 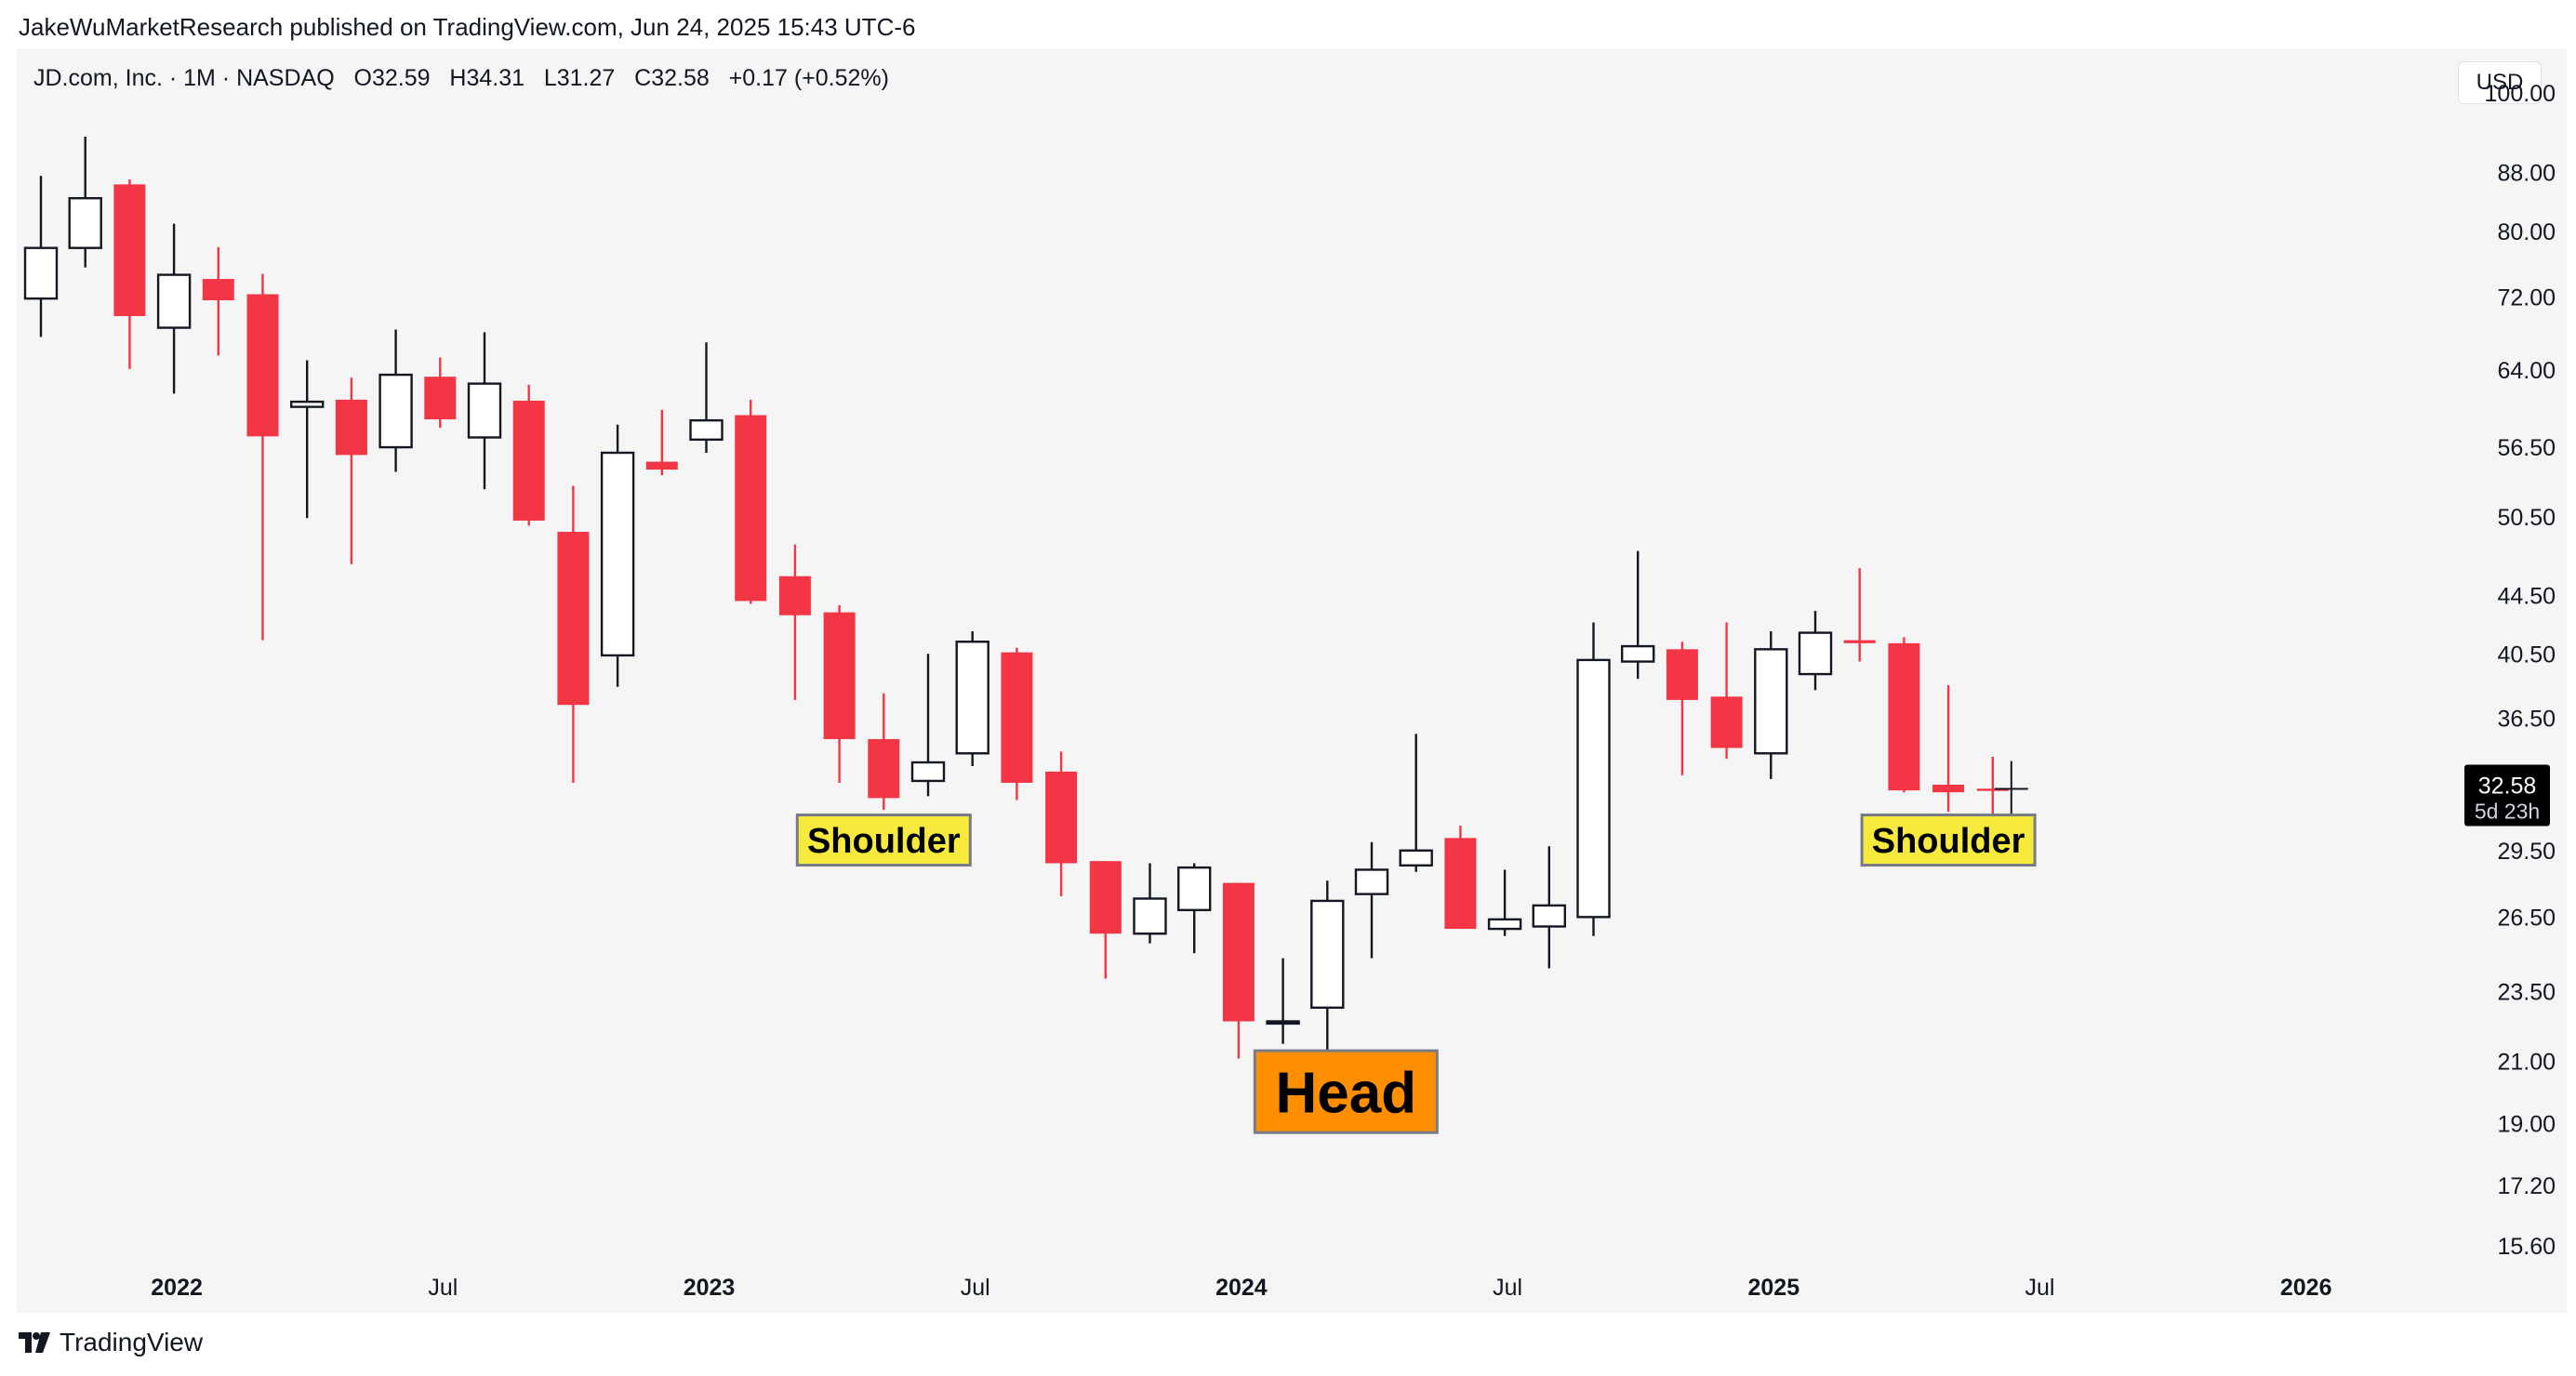 I want to click on y-tick-label: 15.60, so click(x=2526, y=1247).